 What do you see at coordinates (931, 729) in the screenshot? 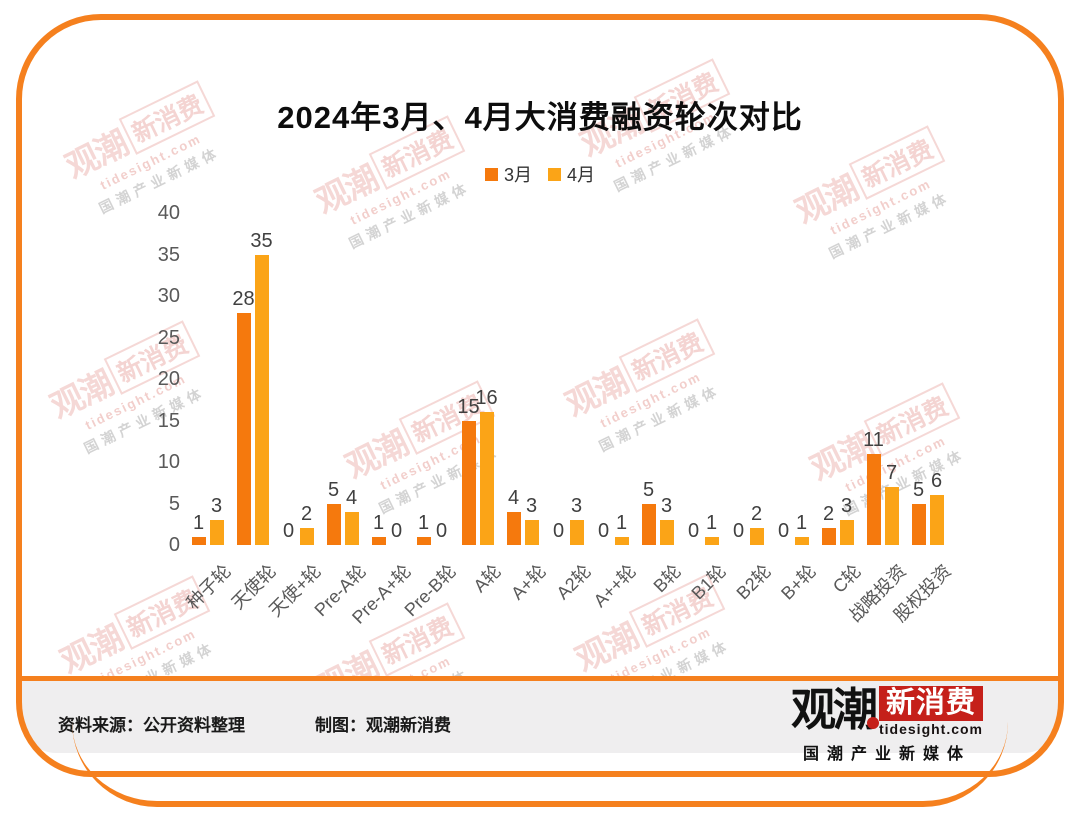
I see `brand-logo-domain: tidesight.com` at bounding box center [931, 729].